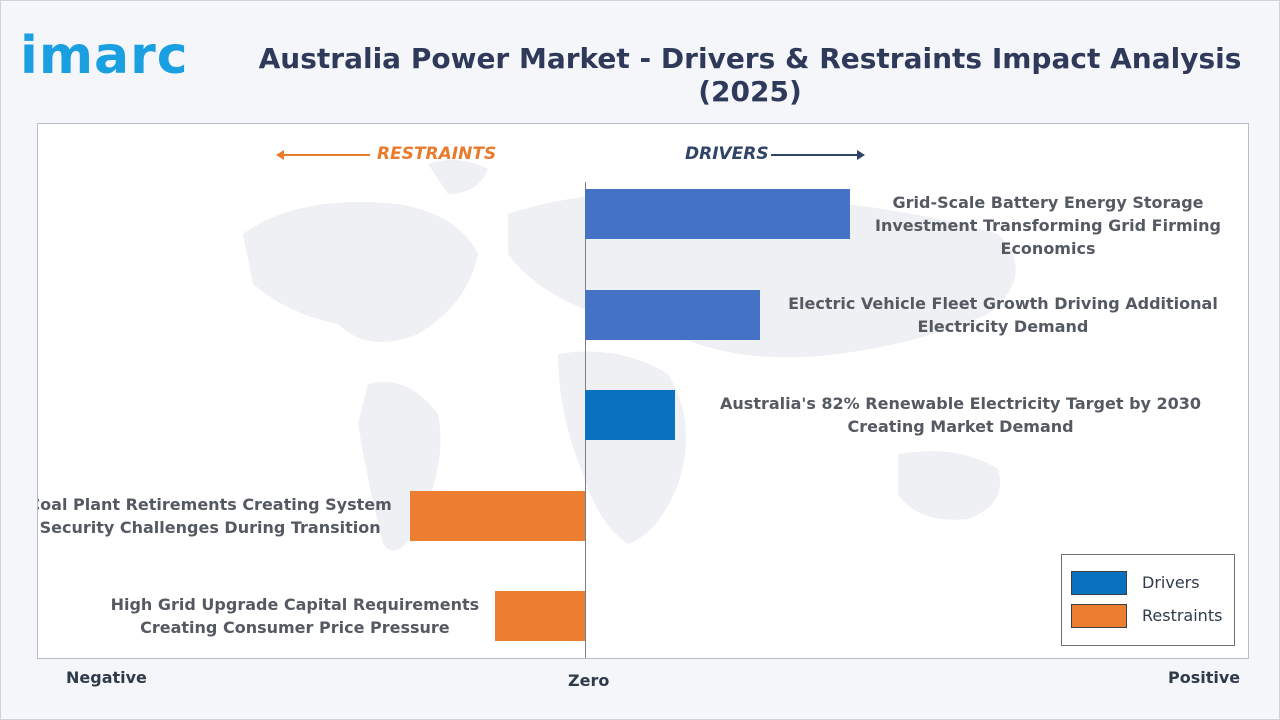  I want to click on legend: Drivers Restraints, so click(1148, 600).